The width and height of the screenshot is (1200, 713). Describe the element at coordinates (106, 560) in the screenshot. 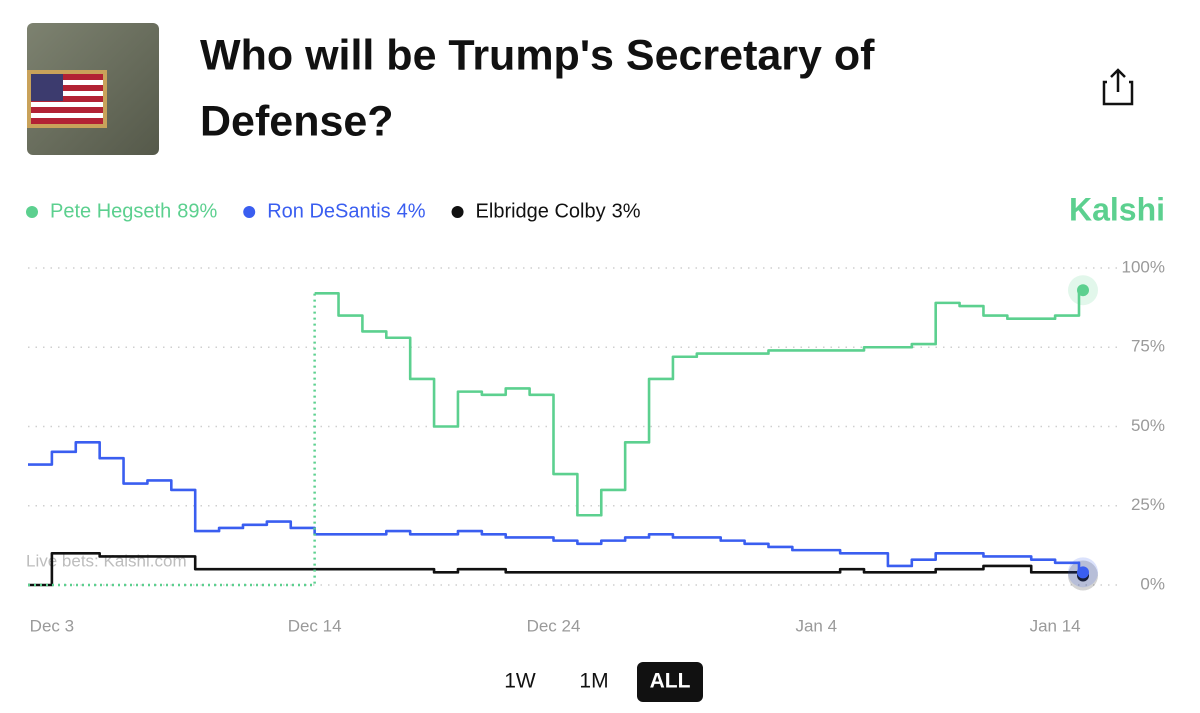

I see `watermark: Live bets: Kalshi.com` at that location.